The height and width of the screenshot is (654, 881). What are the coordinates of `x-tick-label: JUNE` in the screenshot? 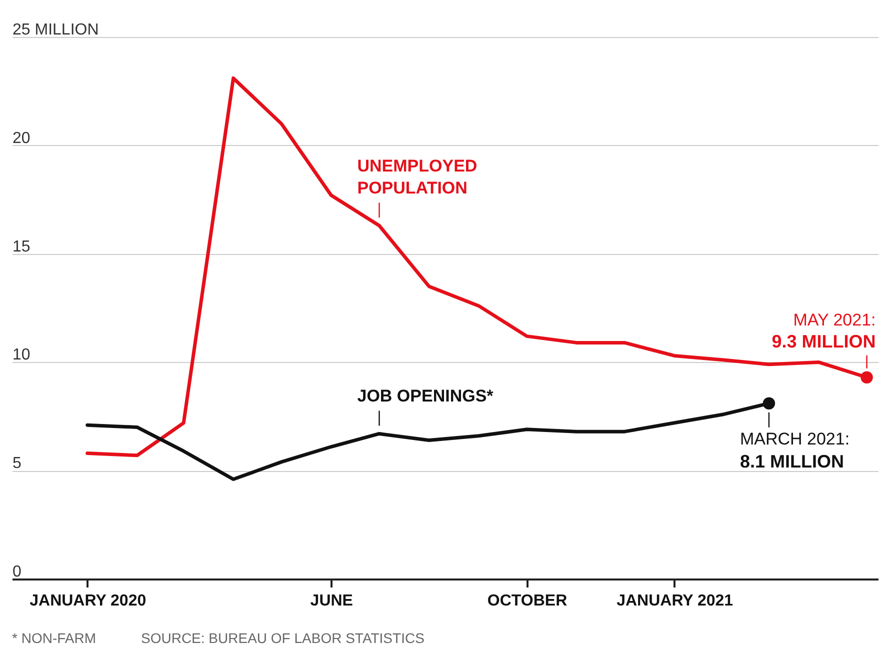 It's located at (332, 601).